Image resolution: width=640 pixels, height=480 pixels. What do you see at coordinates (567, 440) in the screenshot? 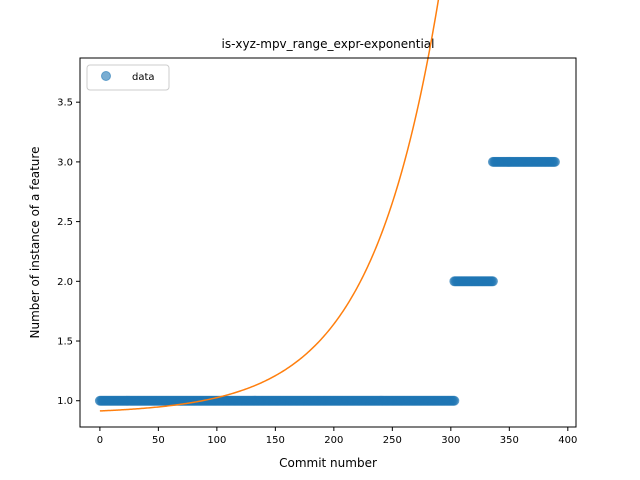
I see `x-tick-label: 400` at bounding box center [567, 440].